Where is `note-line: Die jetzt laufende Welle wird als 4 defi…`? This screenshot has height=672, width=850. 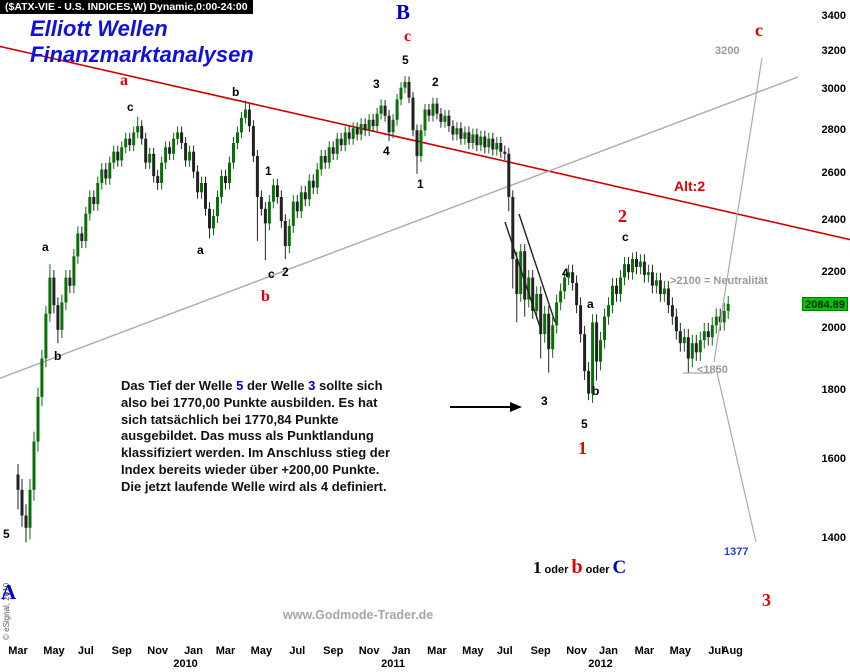
note-line: Die jetzt laufende Welle wird als 4 defi… is located at coordinates (254, 486).